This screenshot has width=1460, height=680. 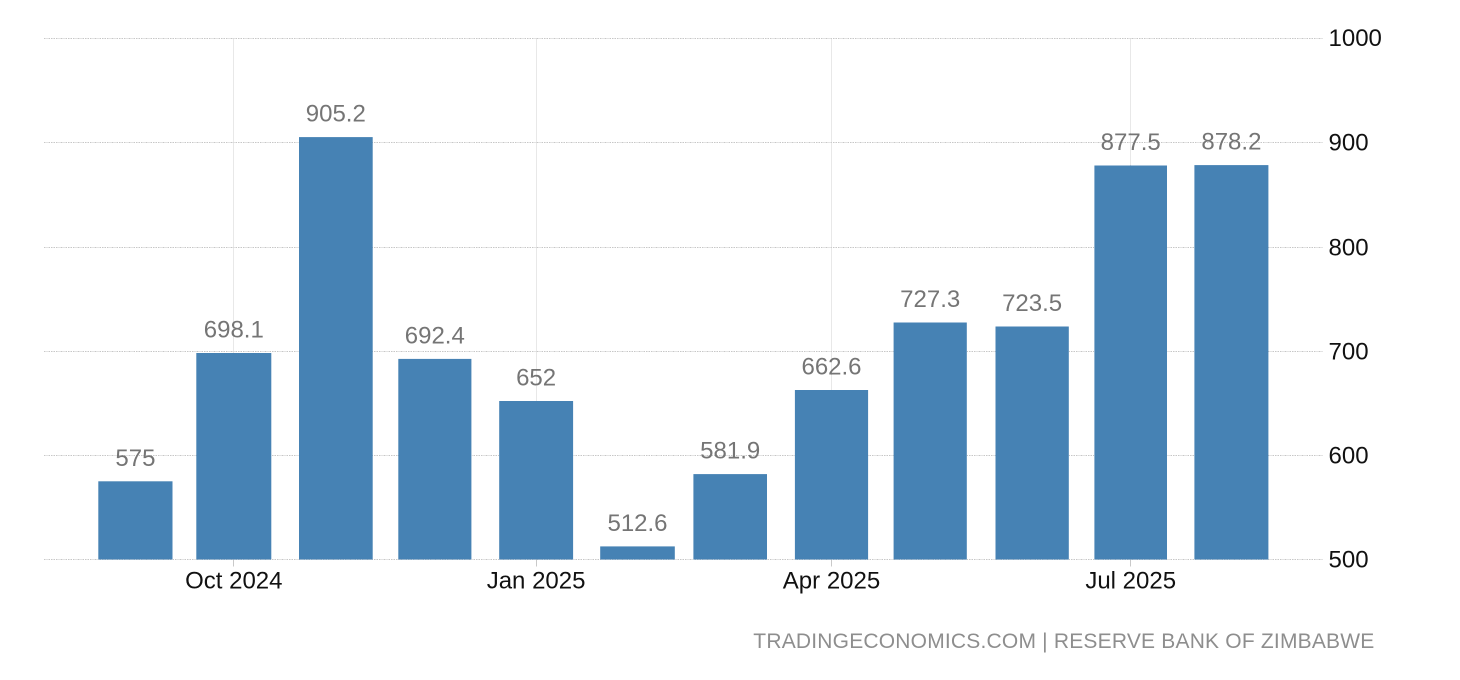 I want to click on svg-text: Apr 2025, so click(x=831, y=581).